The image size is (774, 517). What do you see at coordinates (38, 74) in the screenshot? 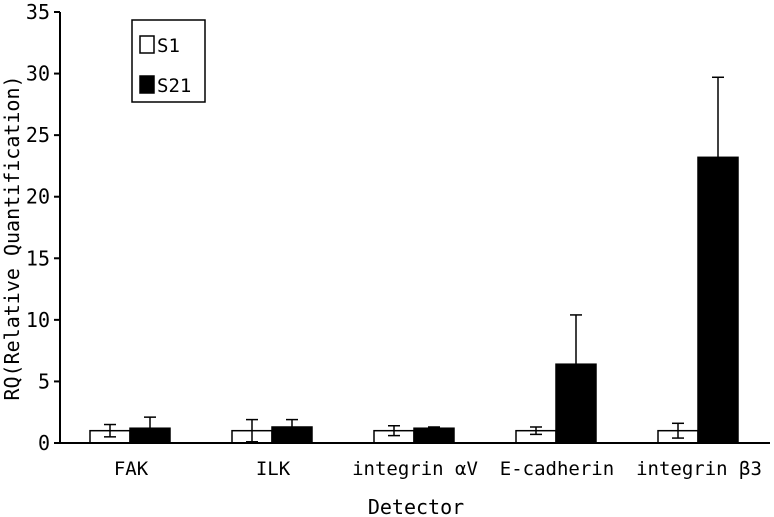
I see `y-tick-label-30: 30` at bounding box center [38, 74].